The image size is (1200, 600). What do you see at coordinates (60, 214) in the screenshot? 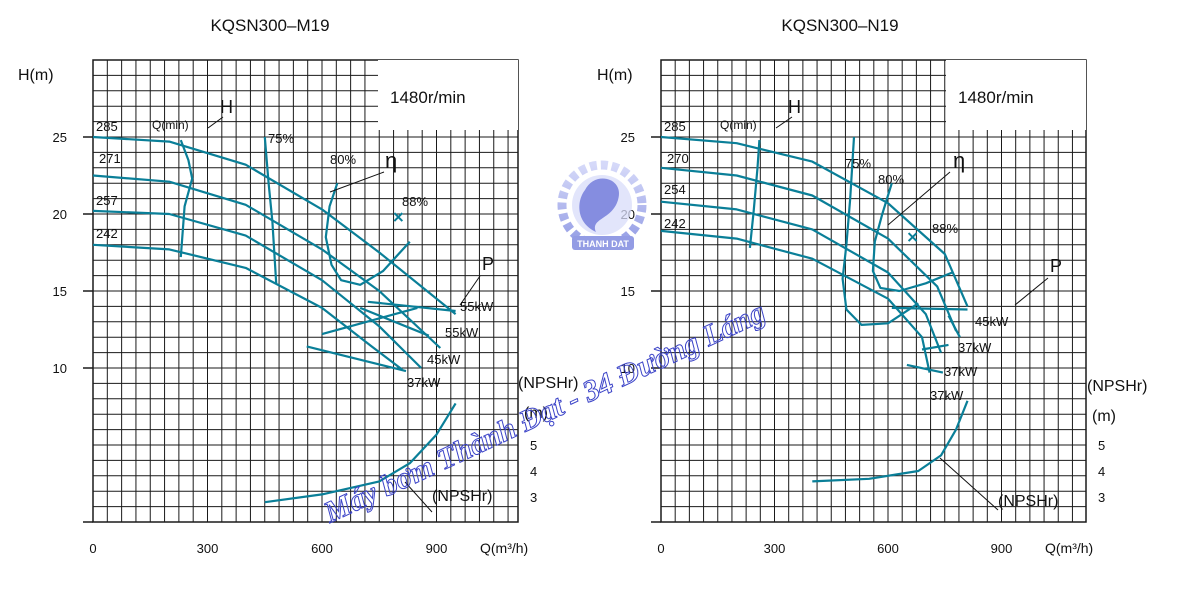
I see `y-tick-label: 20` at bounding box center [60, 214].